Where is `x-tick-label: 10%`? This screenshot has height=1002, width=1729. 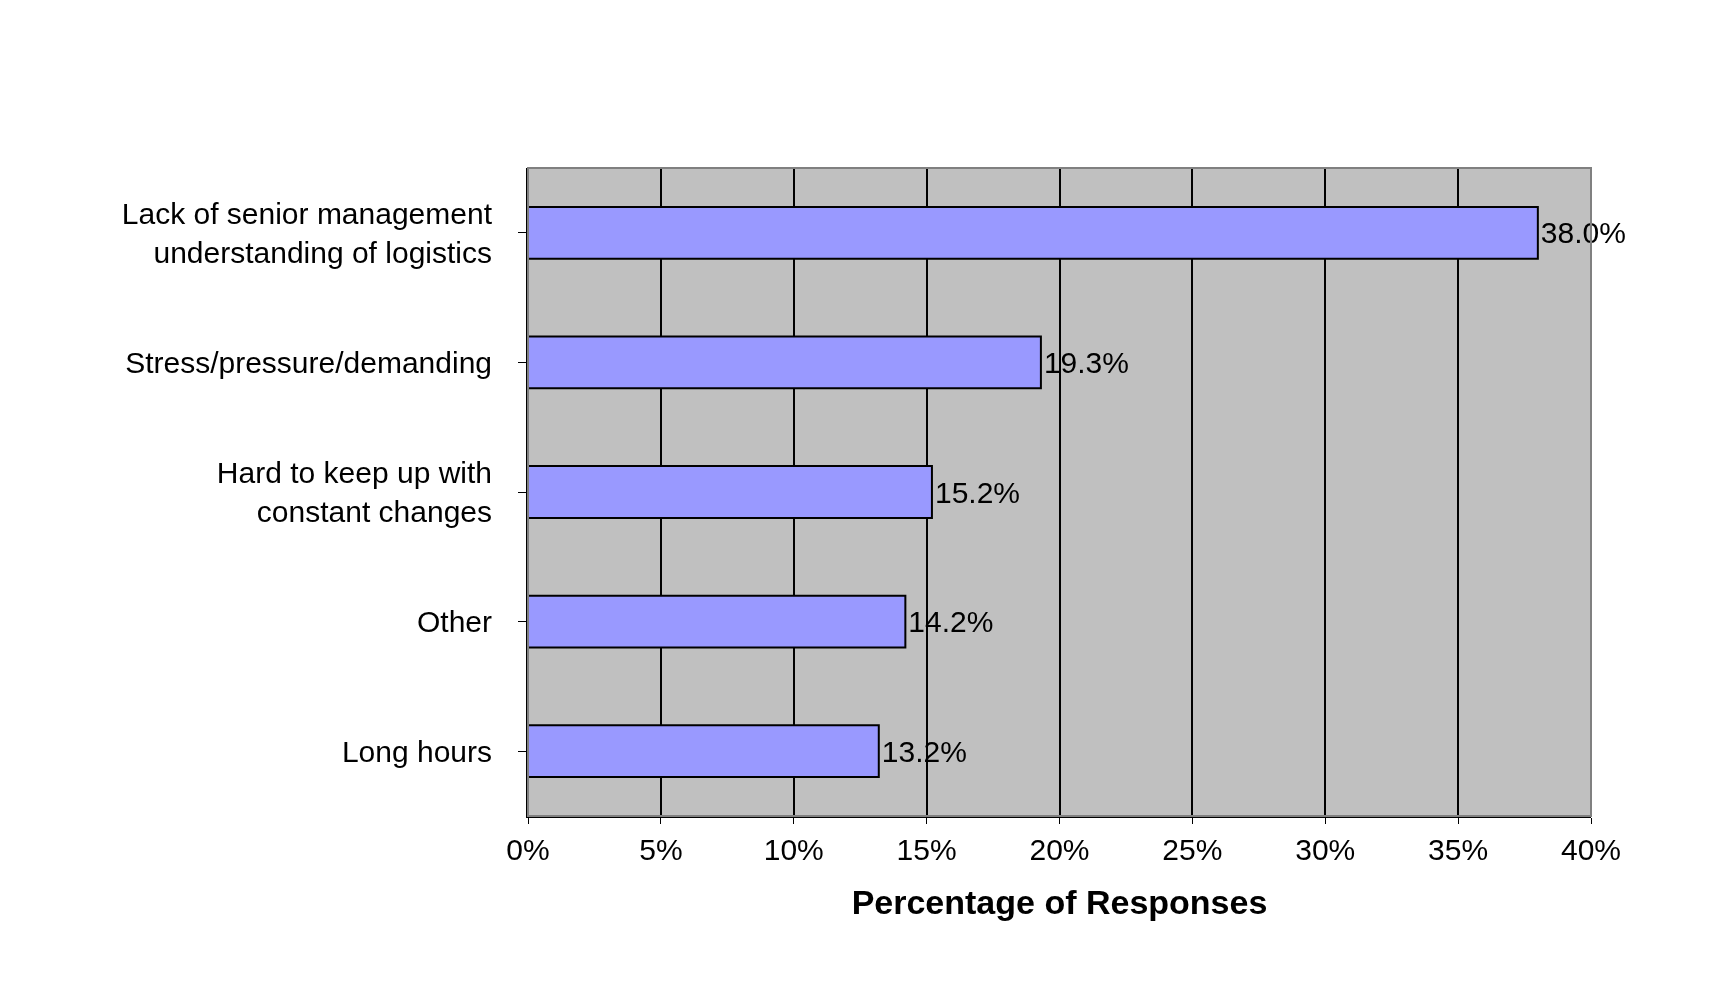
x-tick-label: 10% is located at coordinates (793, 849).